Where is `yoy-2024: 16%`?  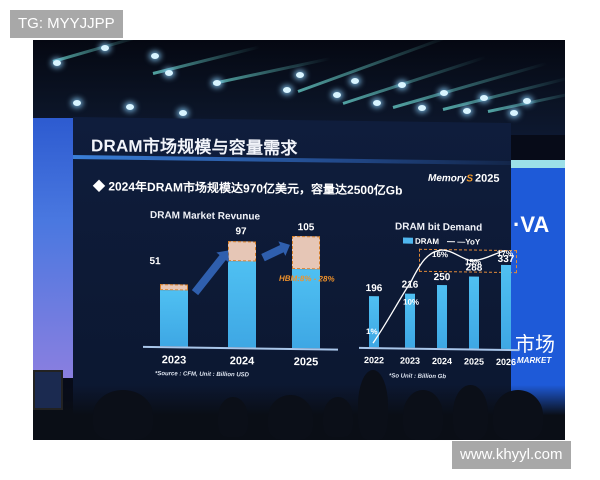
yoy-2024: 16% is located at coordinates (440, 254).